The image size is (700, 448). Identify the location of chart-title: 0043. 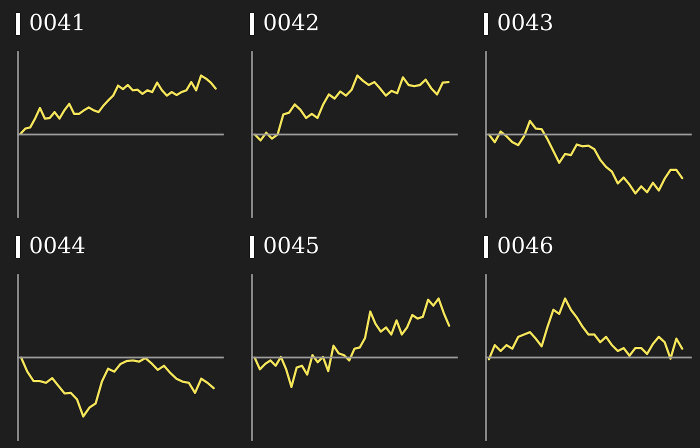
(525, 22).